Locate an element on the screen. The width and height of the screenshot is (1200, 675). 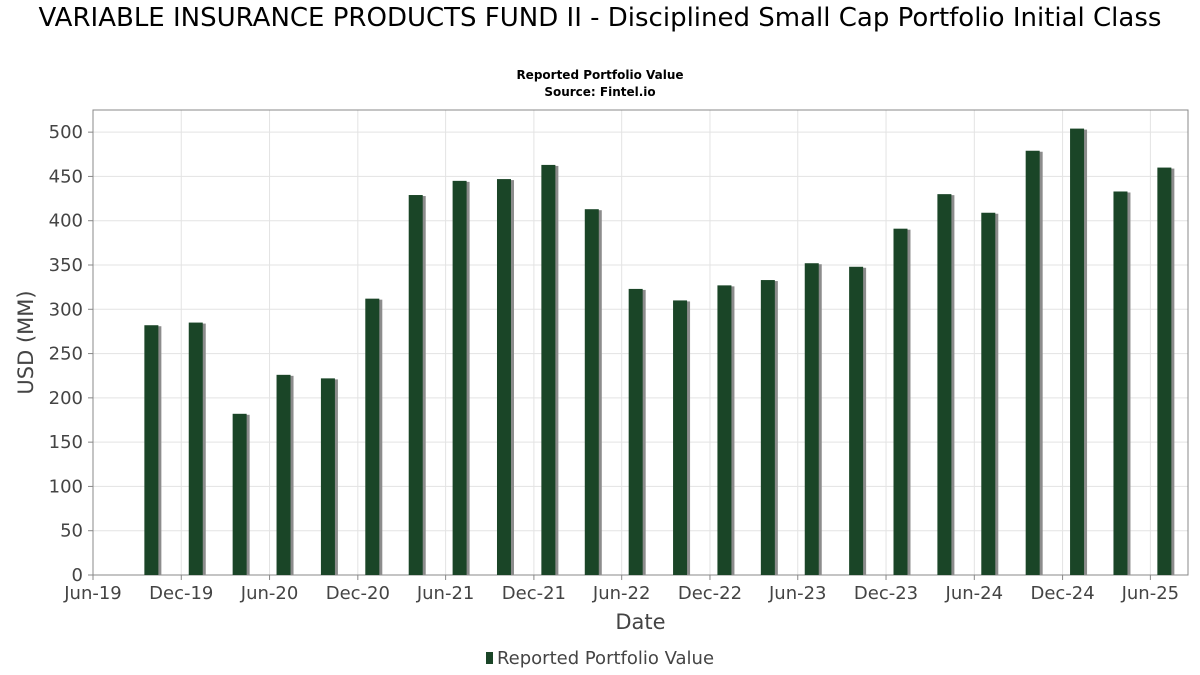
x-tick-label: Jun-25 is located at coordinates (1150, 593).